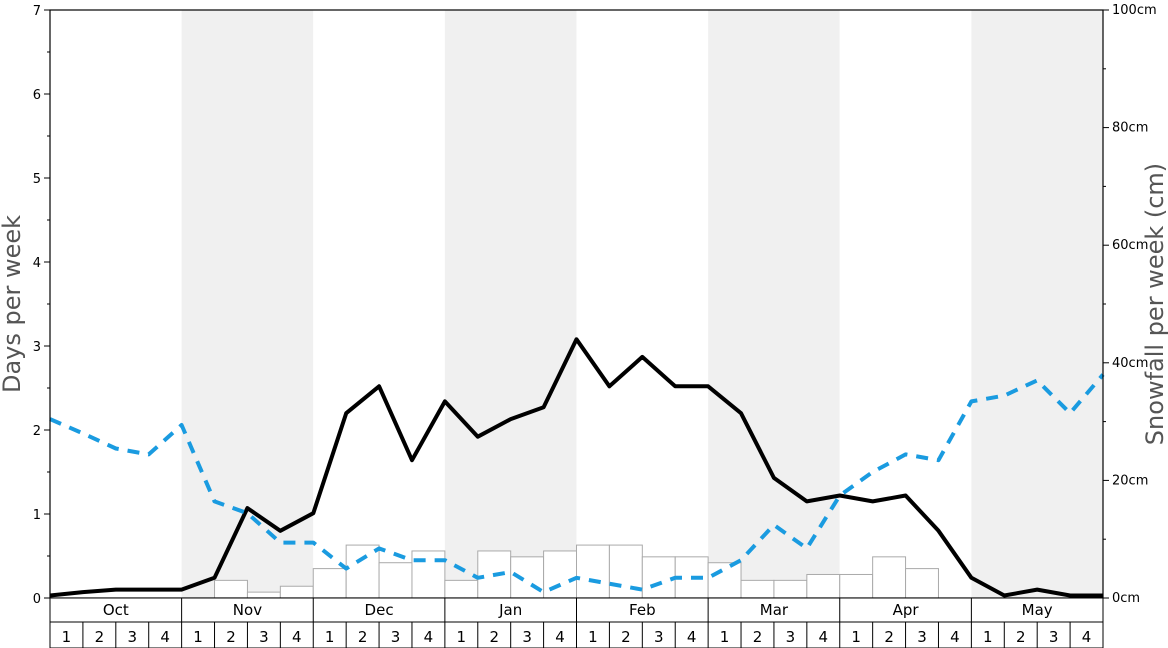 This screenshot has height=648, width=1168. I want to click on left-tick-label: 3, so click(37, 347).